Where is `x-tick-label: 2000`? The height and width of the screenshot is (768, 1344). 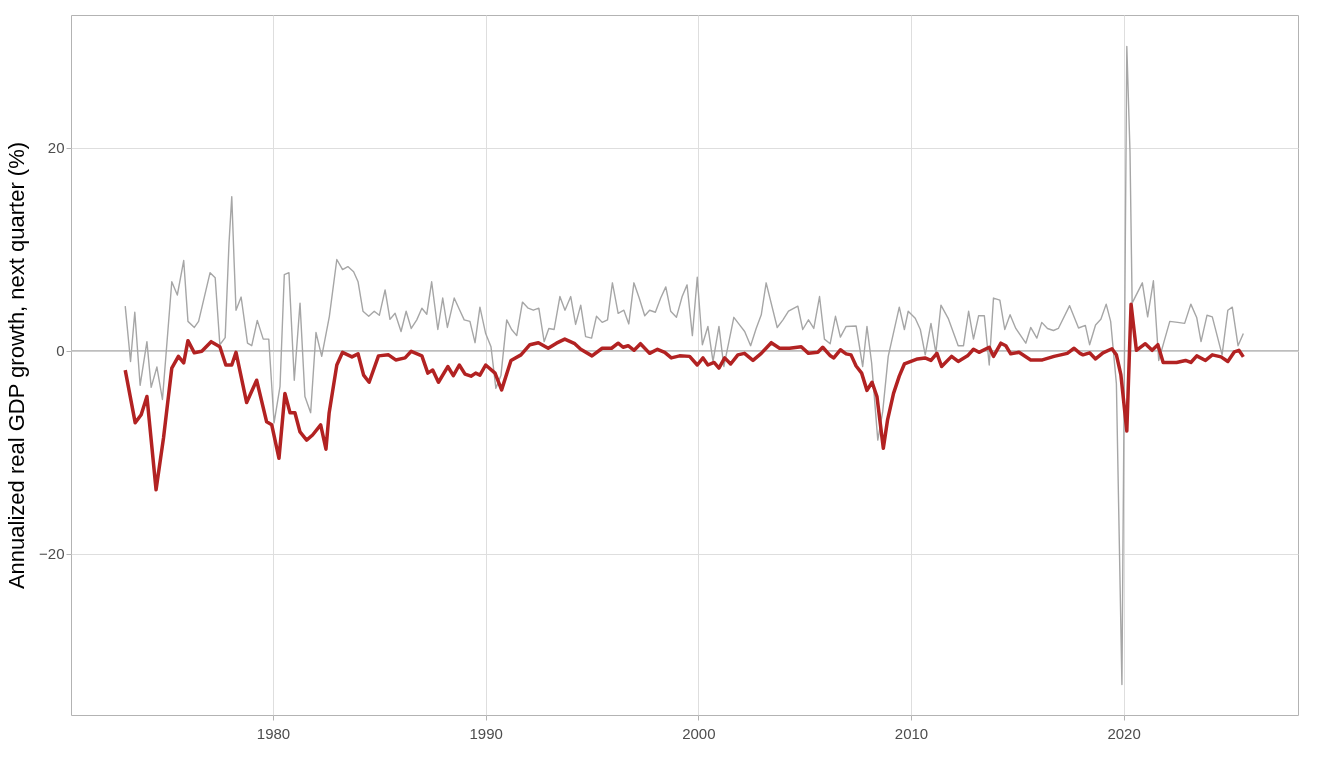 x-tick-label: 2000 is located at coordinates (699, 733).